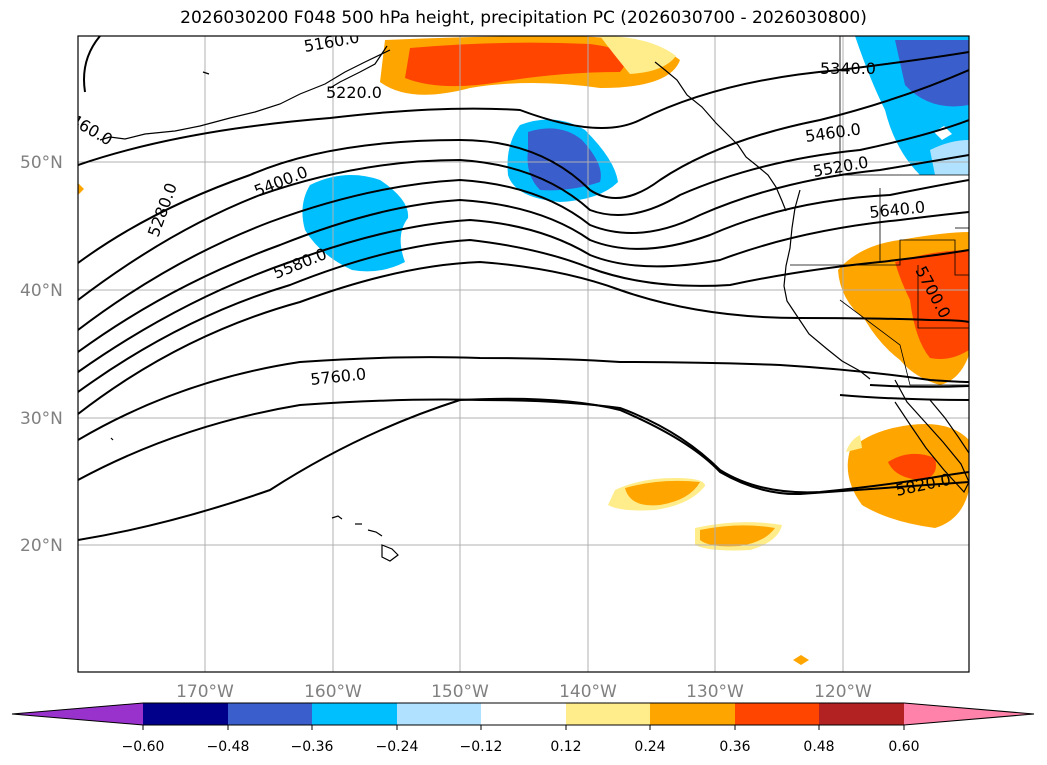 The width and height of the screenshot is (1047, 765). I want to click on lon-label-160w: 160°W, so click(333, 692).